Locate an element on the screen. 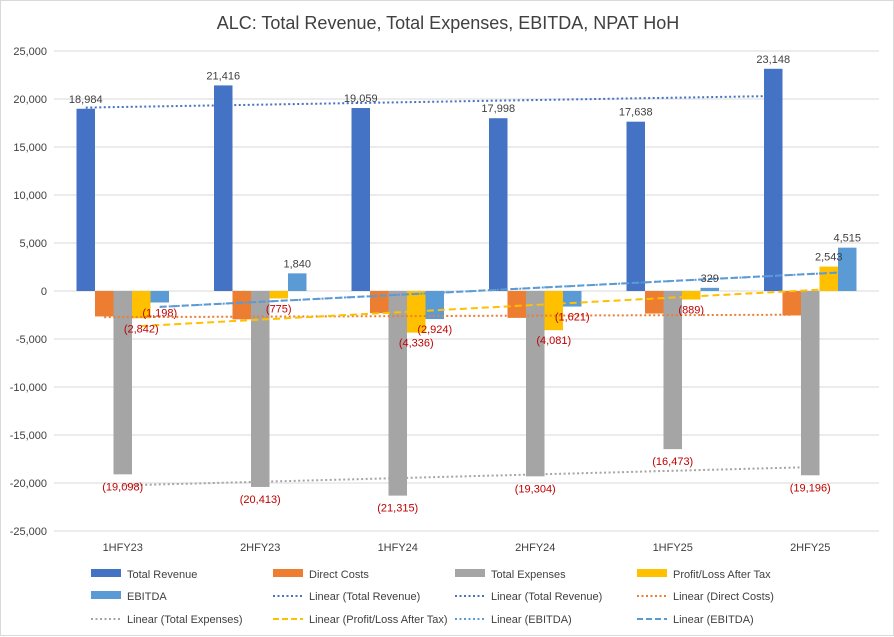 This screenshot has height=637, width=894. bar-ebitda-1hfy25 is located at coordinates (709, 289).